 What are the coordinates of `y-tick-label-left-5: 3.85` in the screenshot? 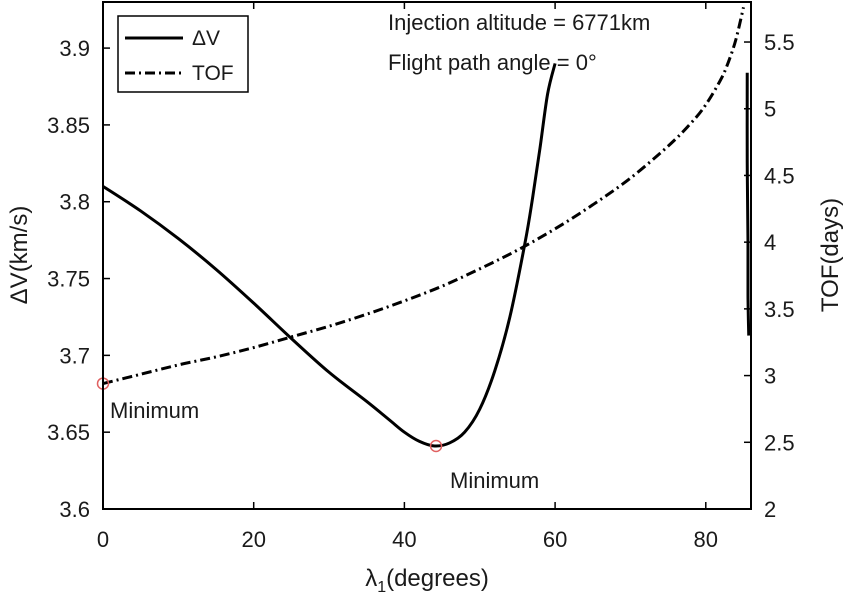 It's located at (68, 125).